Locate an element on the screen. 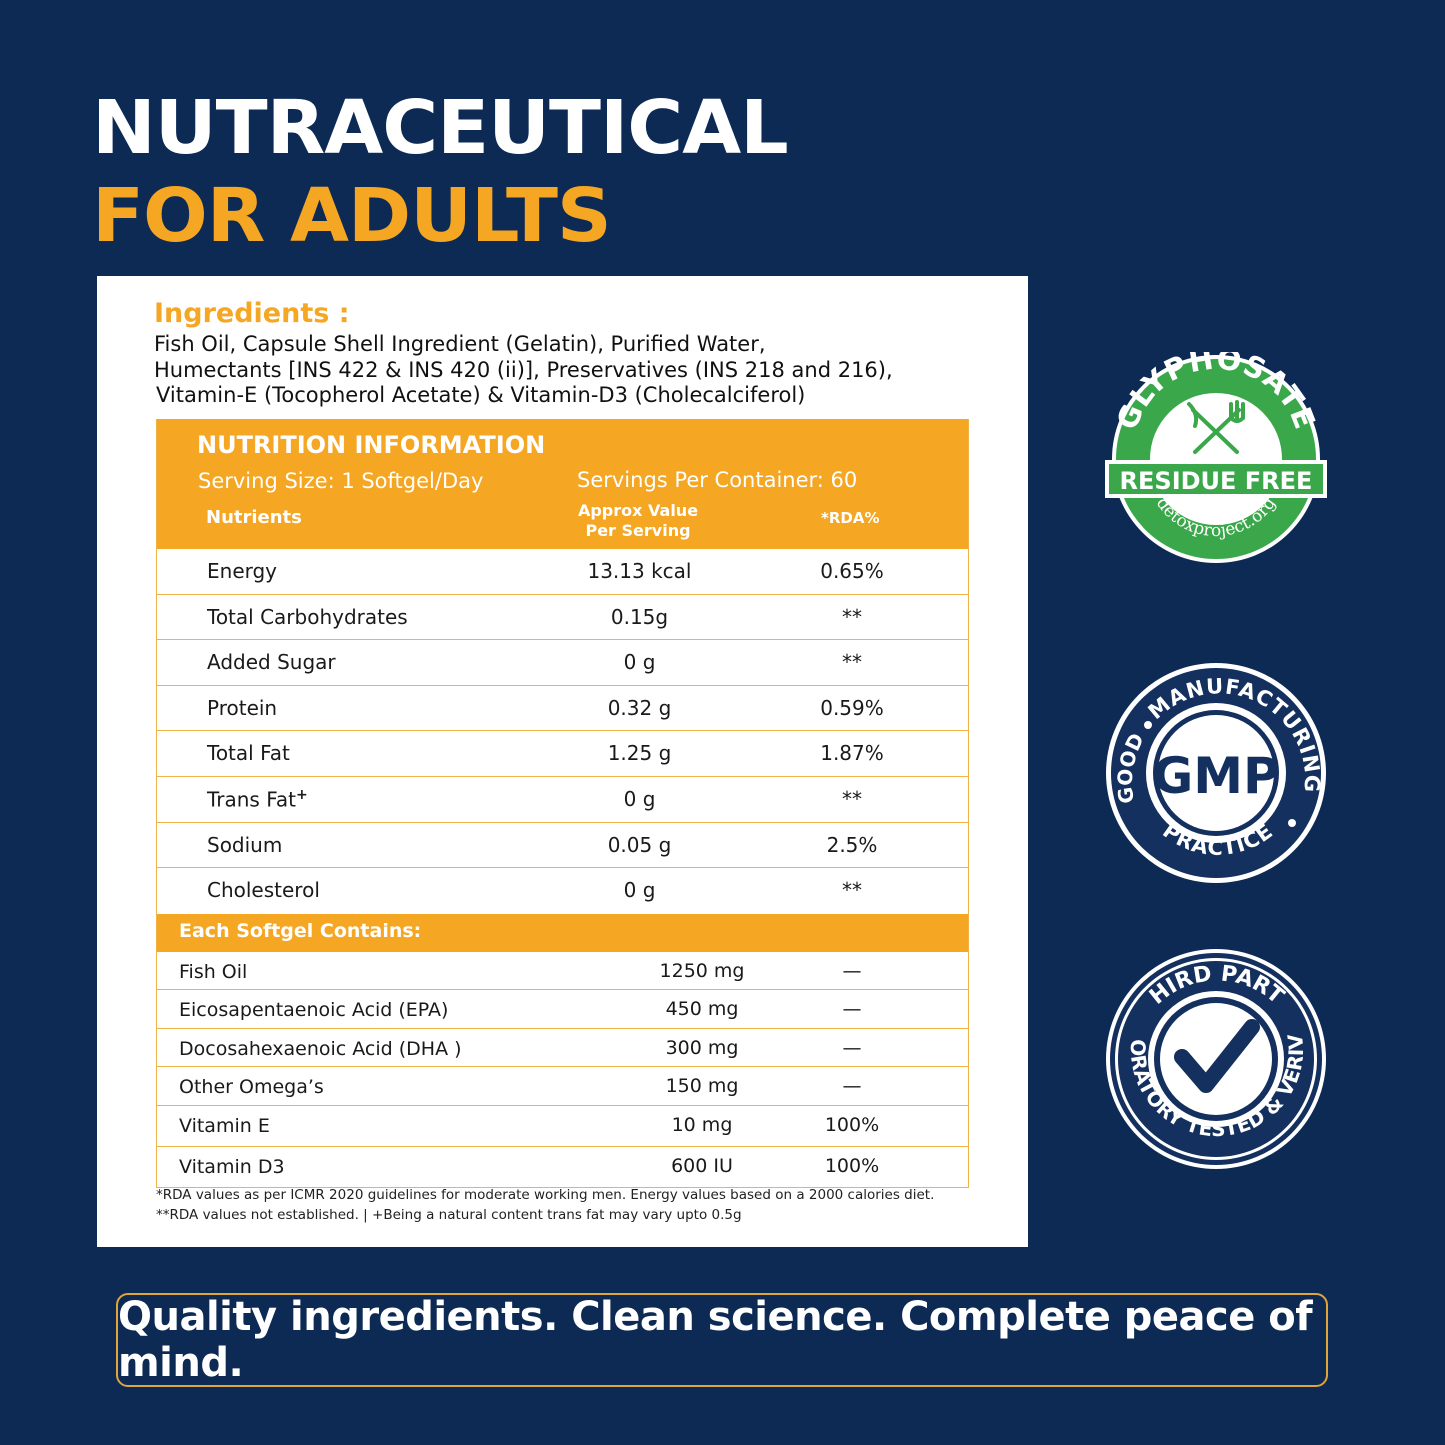 The width and height of the screenshot is (1445, 1445). col-header-nutrients: Nutrients is located at coordinates (254, 517).